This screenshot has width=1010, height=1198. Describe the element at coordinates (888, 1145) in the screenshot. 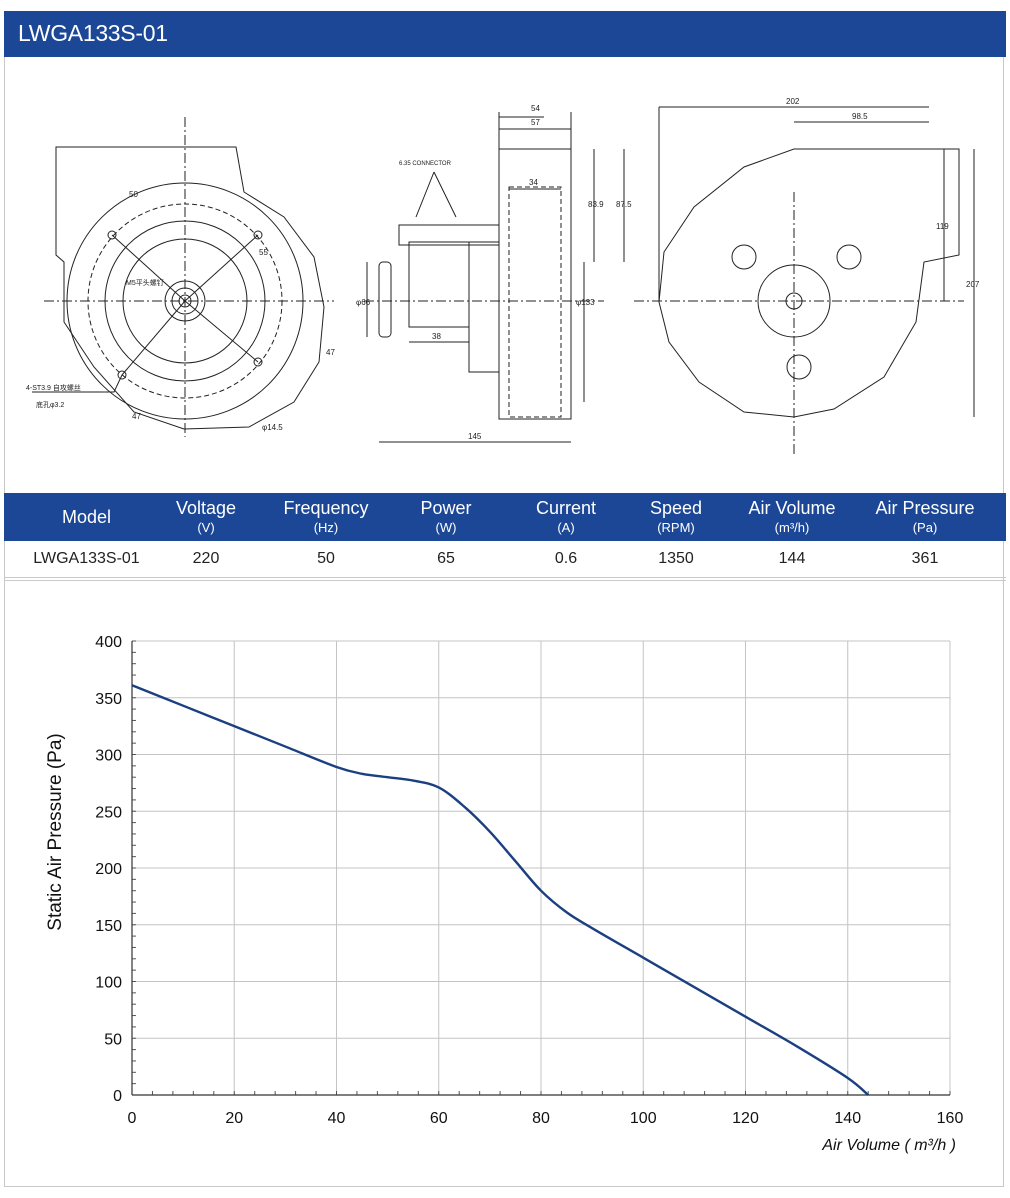

I see `x-axis-title: Air Volume ( m³/h )` at that location.